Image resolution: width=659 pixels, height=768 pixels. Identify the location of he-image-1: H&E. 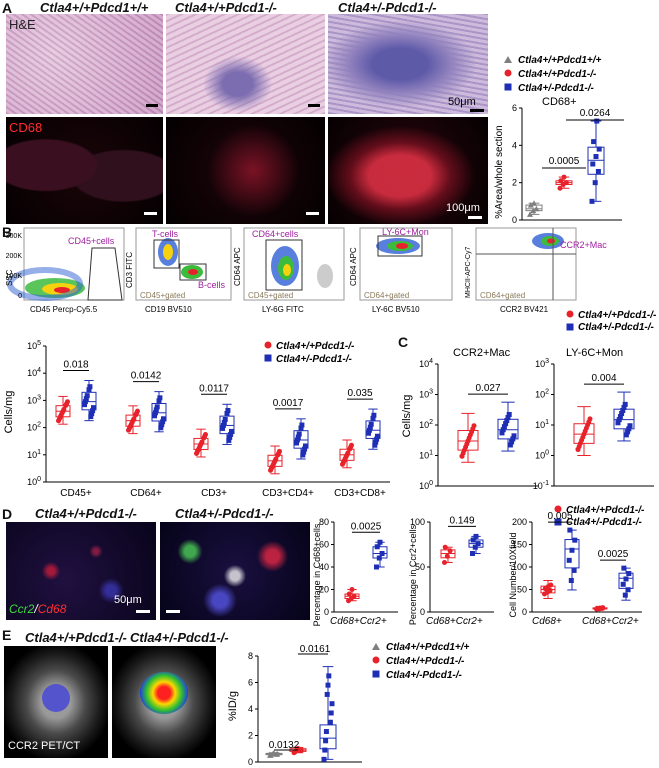
(84, 64).